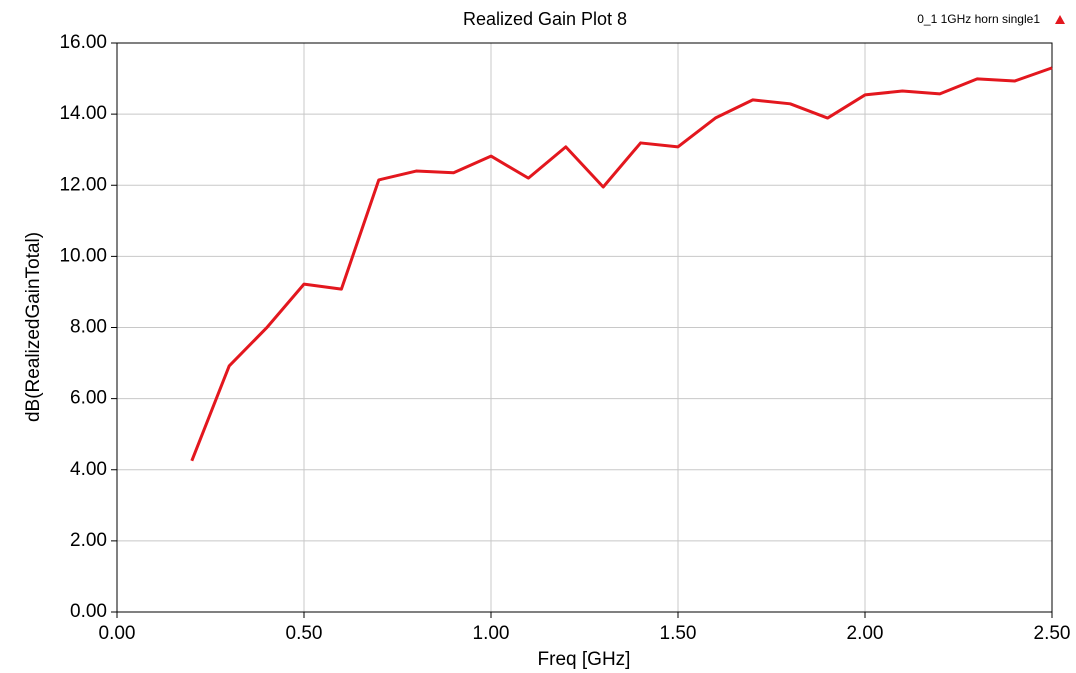  Describe the element at coordinates (865, 633) in the screenshot. I see `x-tick-label: 2.00` at that location.